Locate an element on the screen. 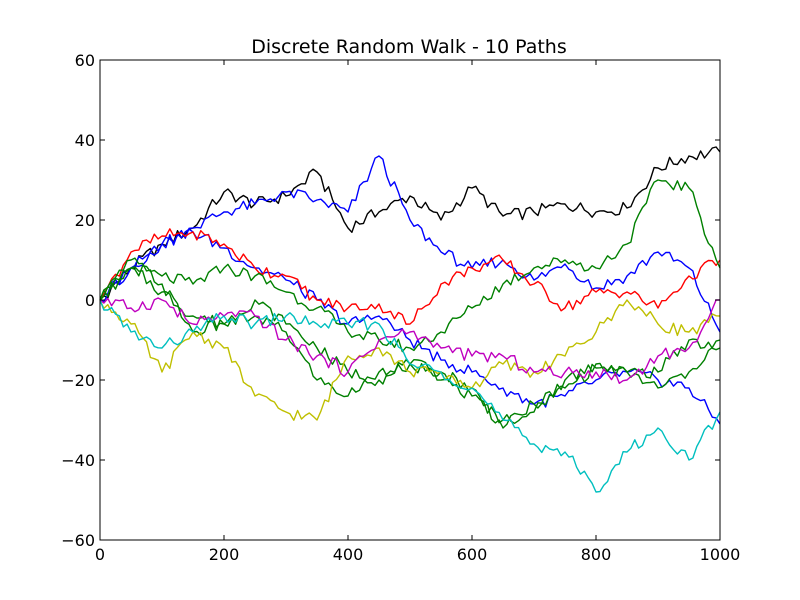 This screenshot has height=600, width=800. x-tick-label: 400 is located at coordinates (348, 554).